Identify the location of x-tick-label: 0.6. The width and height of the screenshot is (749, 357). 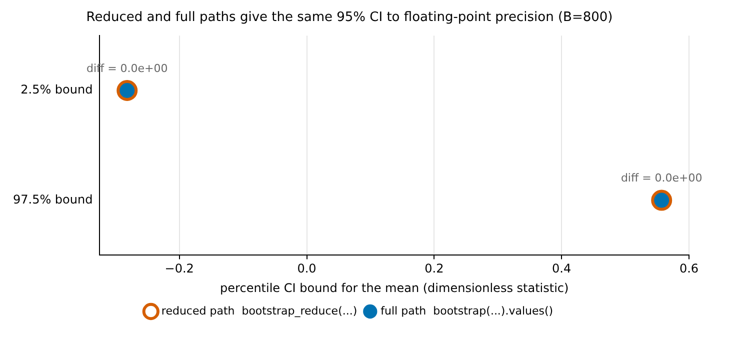
(689, 269).